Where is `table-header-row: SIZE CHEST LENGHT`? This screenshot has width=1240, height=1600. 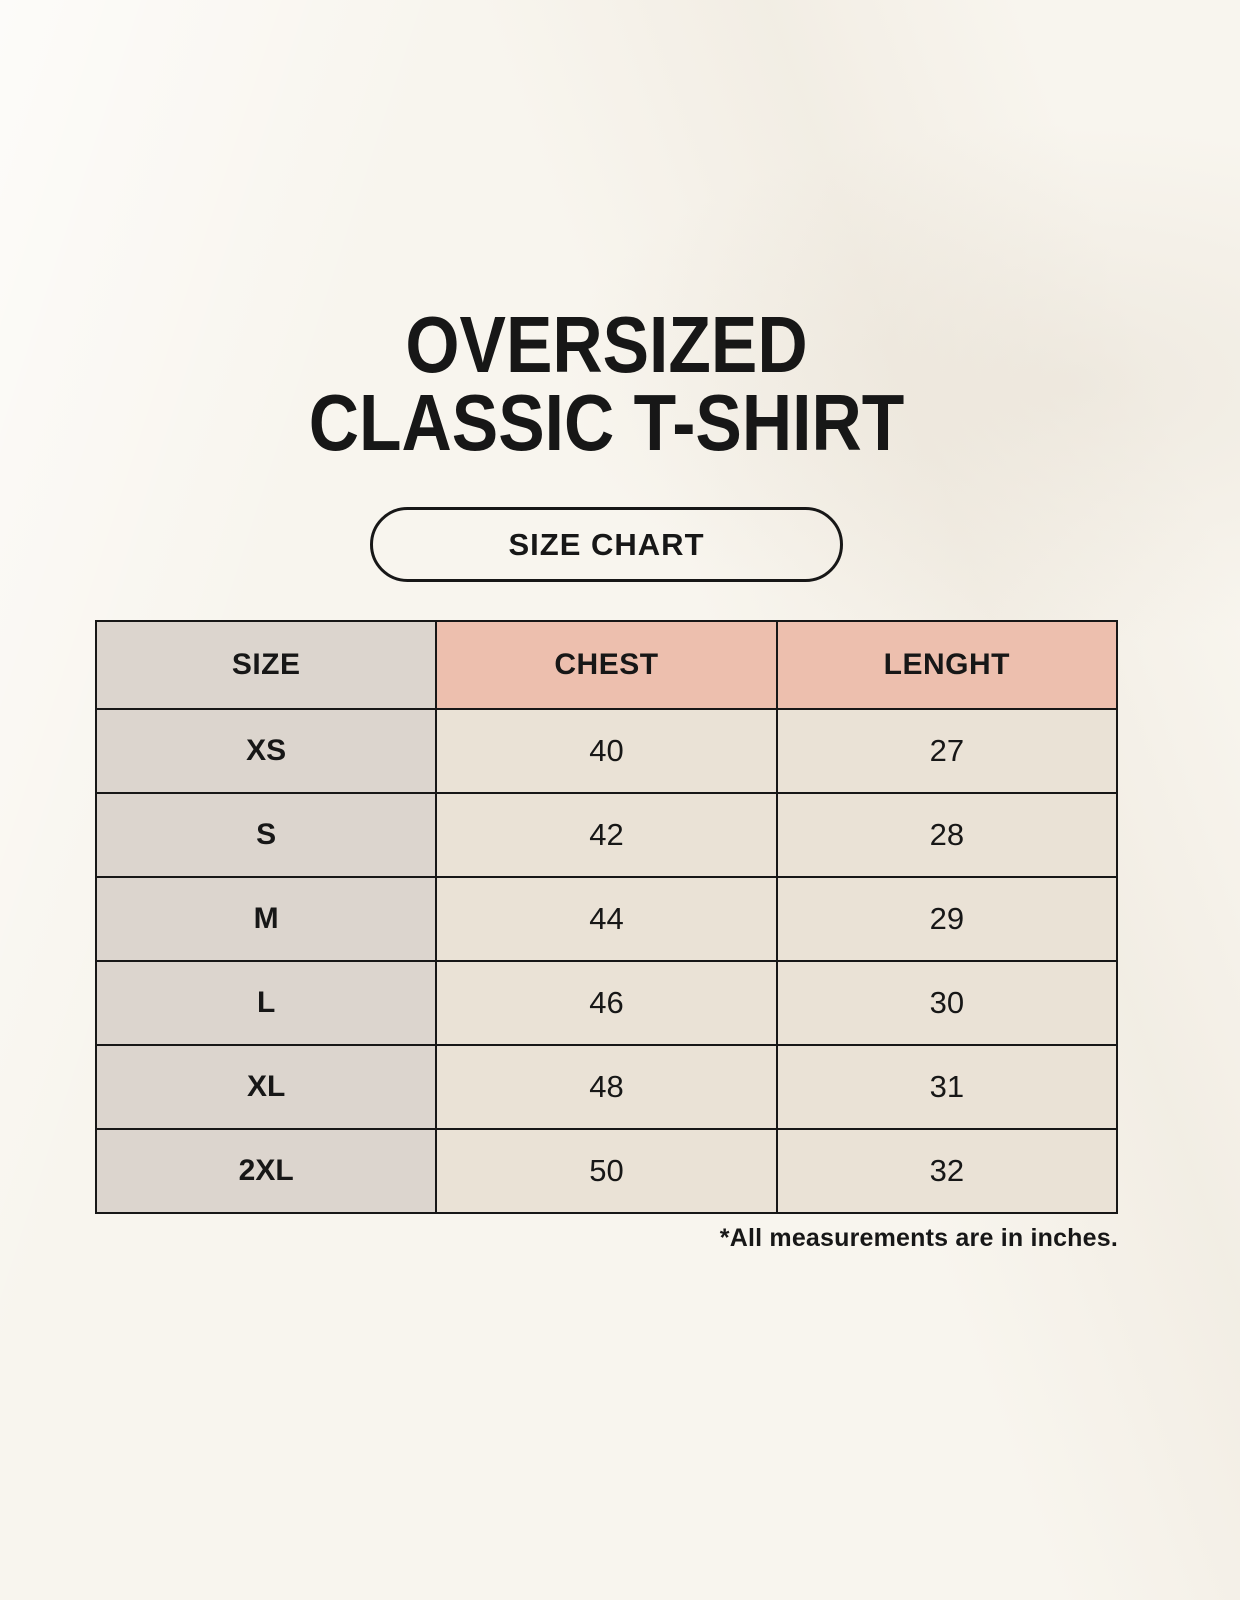 table-header-row: SIZE CHEST LENGHT is located at coordinates (606, 665).